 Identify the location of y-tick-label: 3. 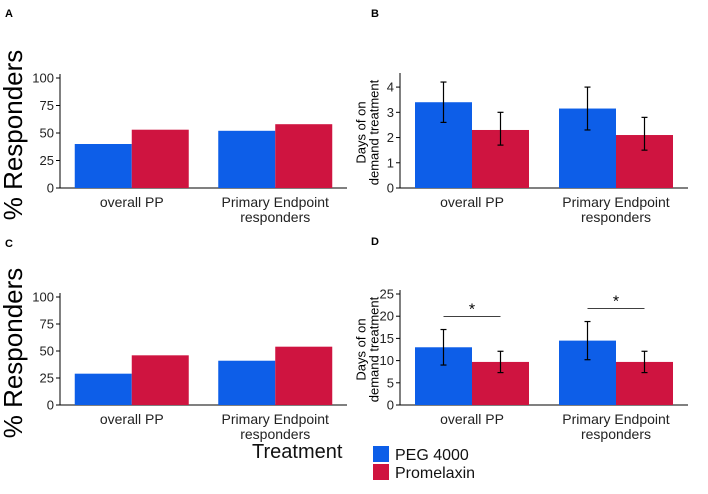
(390, 112).